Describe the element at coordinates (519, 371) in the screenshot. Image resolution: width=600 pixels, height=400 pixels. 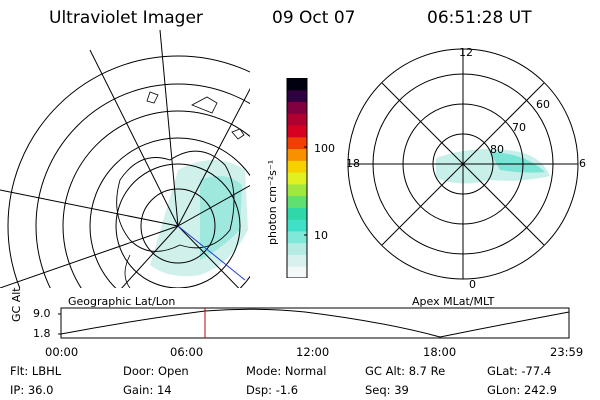
I see `status-glat: GLat: -77.4` at that location.